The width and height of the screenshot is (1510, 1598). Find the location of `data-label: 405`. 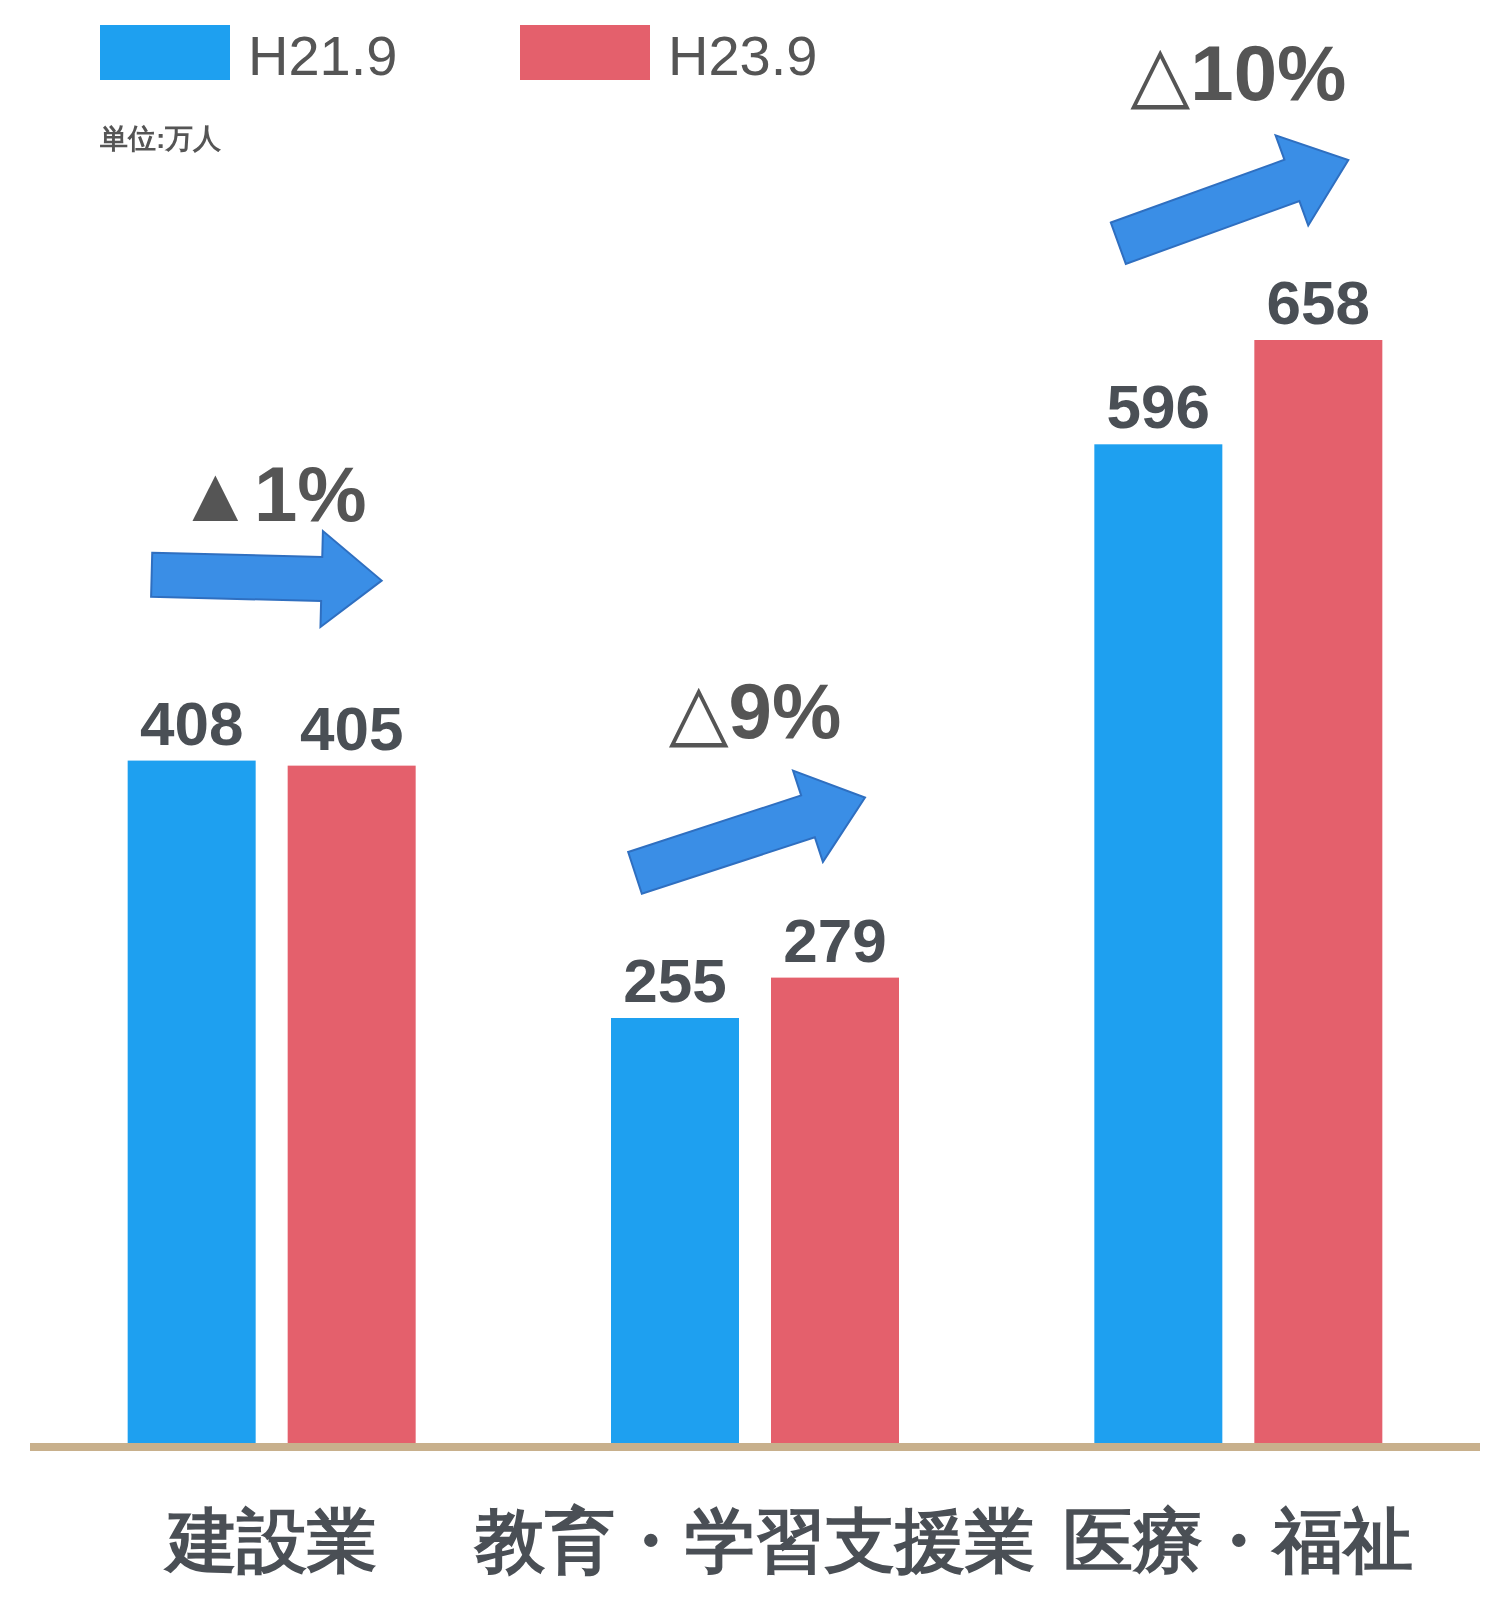

data-label: 405 is located at coordinates (351, 728).